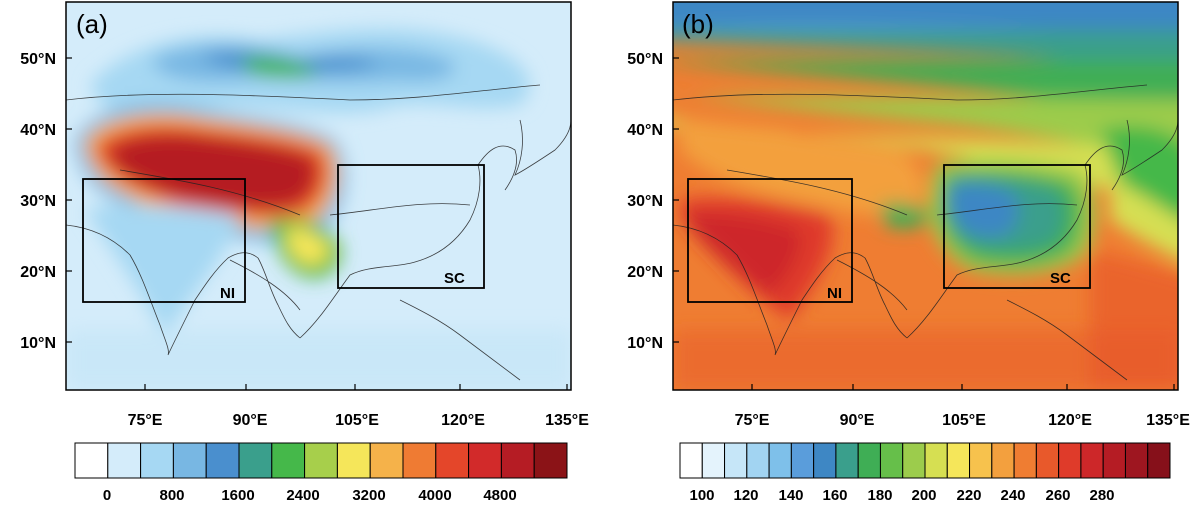 This screenshot has height=505, width=1200. I want to click on panel-b-colorbar, so click(925, 460).